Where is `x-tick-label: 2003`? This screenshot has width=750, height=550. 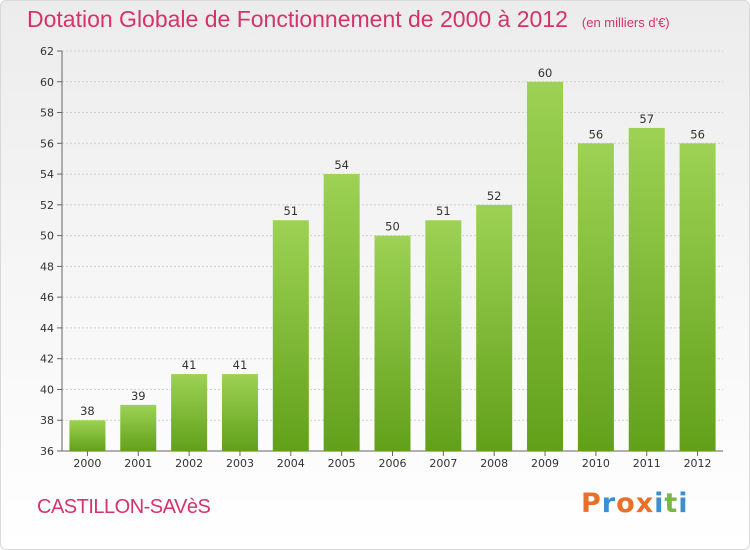 x-tick-label: 2003 is located at coordinates (240, 463).